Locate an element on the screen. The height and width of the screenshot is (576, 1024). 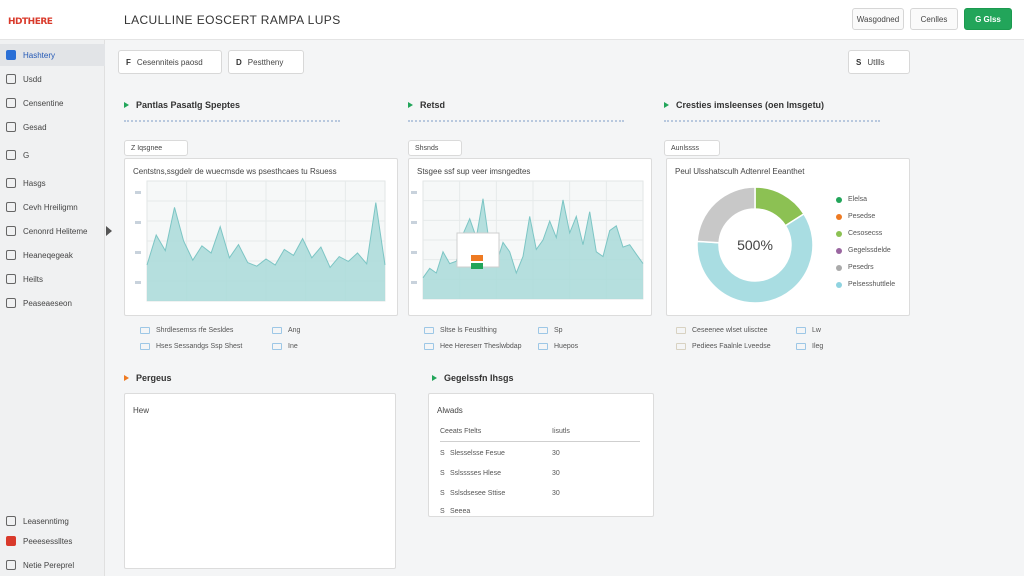
section-tab-3: Aunlssss is located at coordinates (692, 148).